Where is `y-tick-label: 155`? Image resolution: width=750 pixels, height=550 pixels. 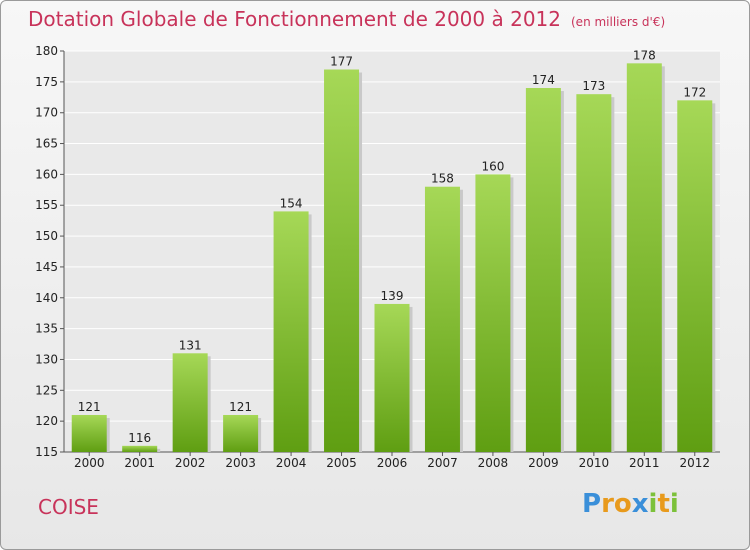
y-tick-label: 155 is located at coordinates (46, 205).